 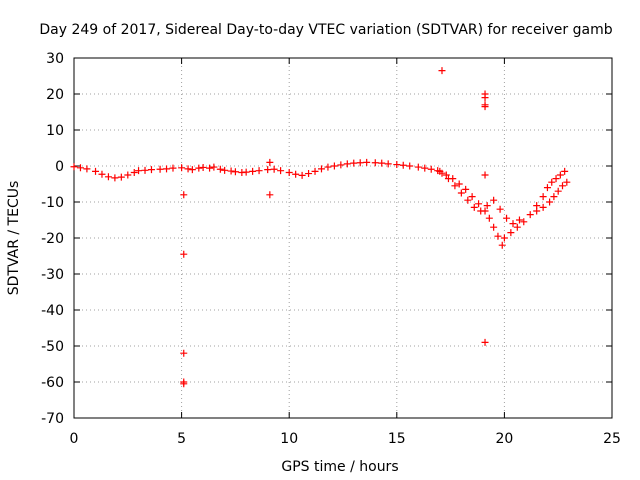 What do you see at coordinates (480, 198) in the screenshot?
I see `series-branch-B` at bounding box center [480, 198].